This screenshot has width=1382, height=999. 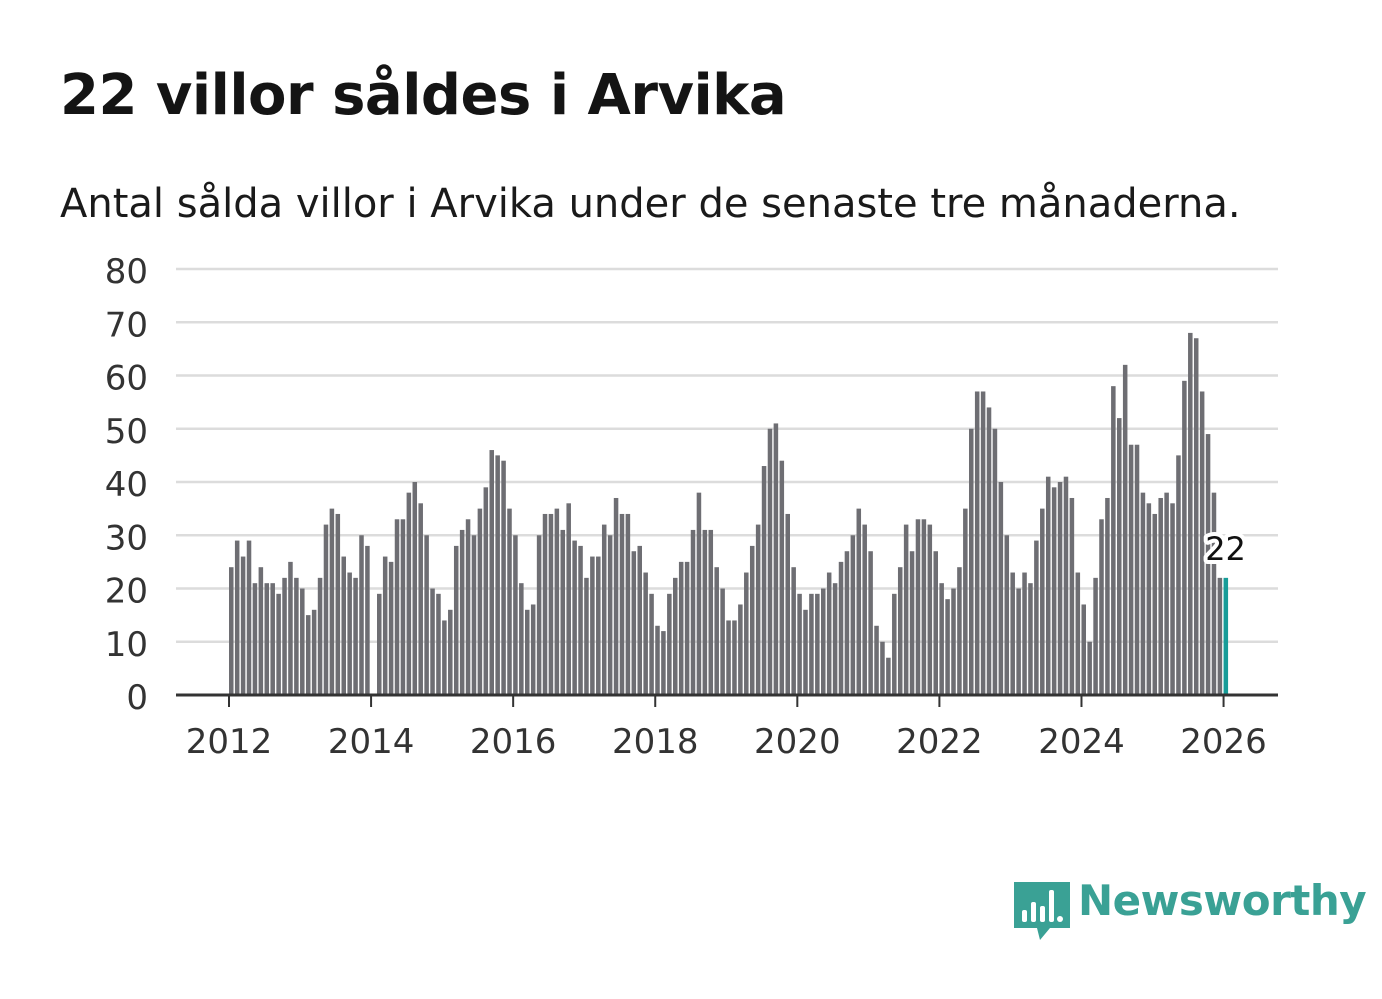 What do you see at coordinates (137, 698) in the screenshot?
I see `y-tick-label: 0` at bounding box center [137, 698].